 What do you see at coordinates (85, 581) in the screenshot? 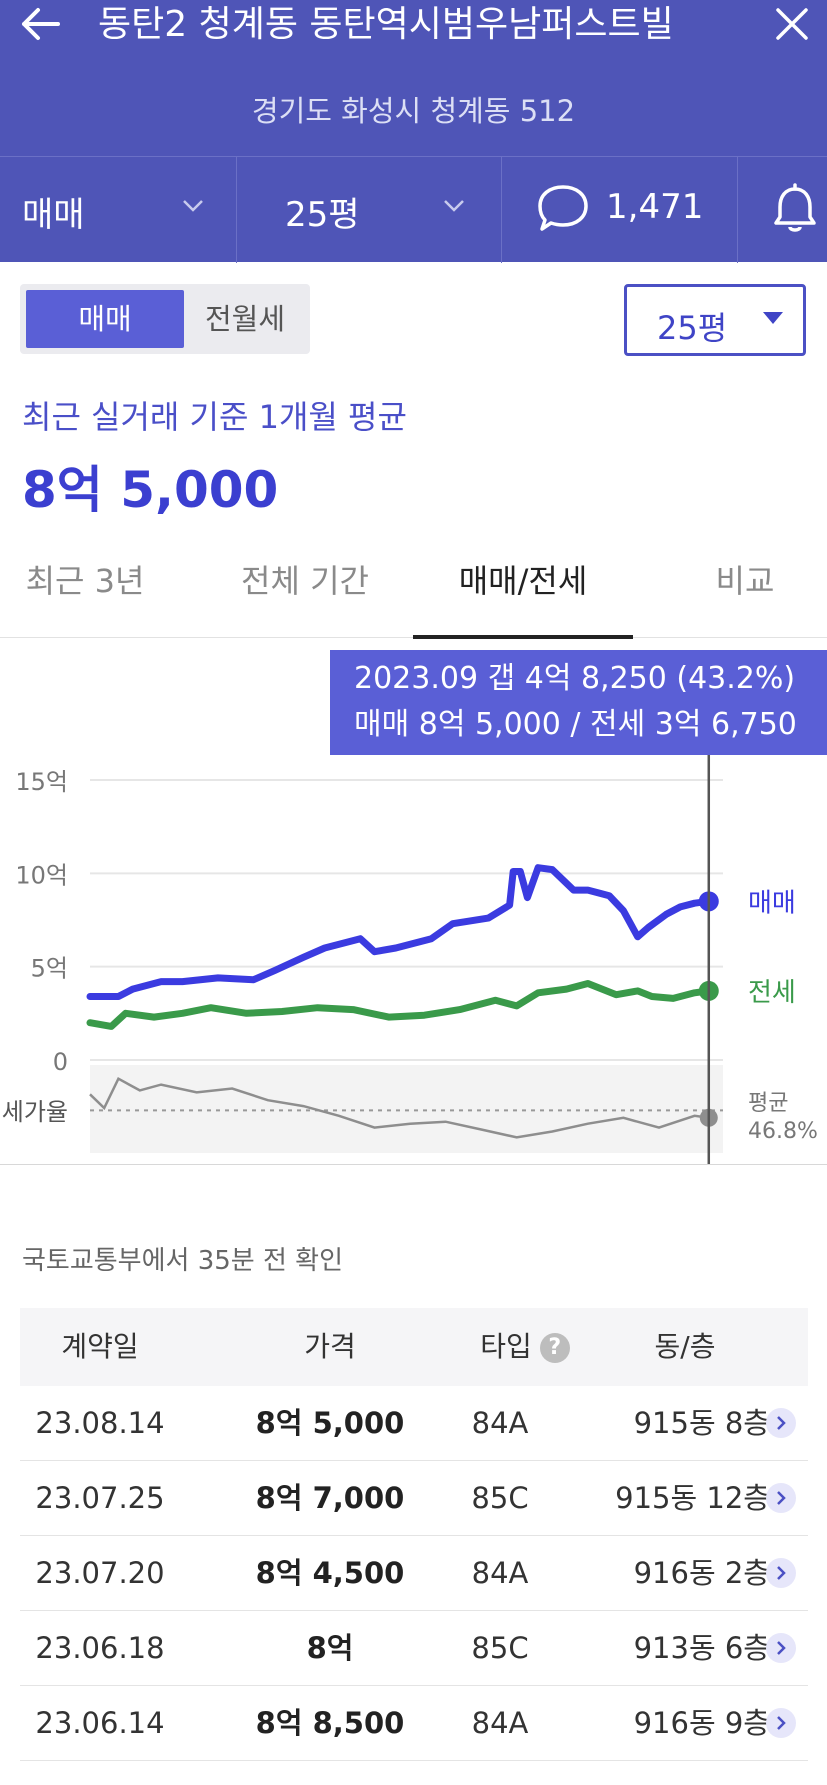
I see `tab-recent-3y: 최근 3년` at bounding box center [85, 581].